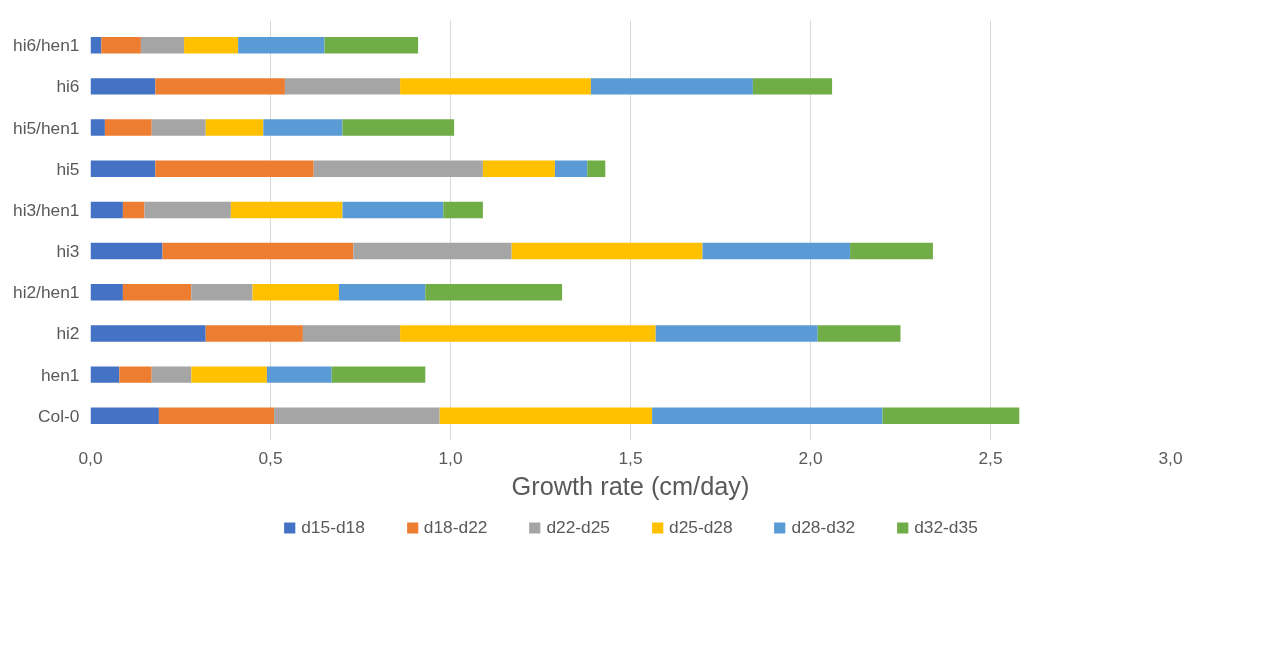  What do you see at coordinates (46, 127) in the screenshot?
I see `y-tick-label: hi5/hen1` at bounding box center [46, 127].